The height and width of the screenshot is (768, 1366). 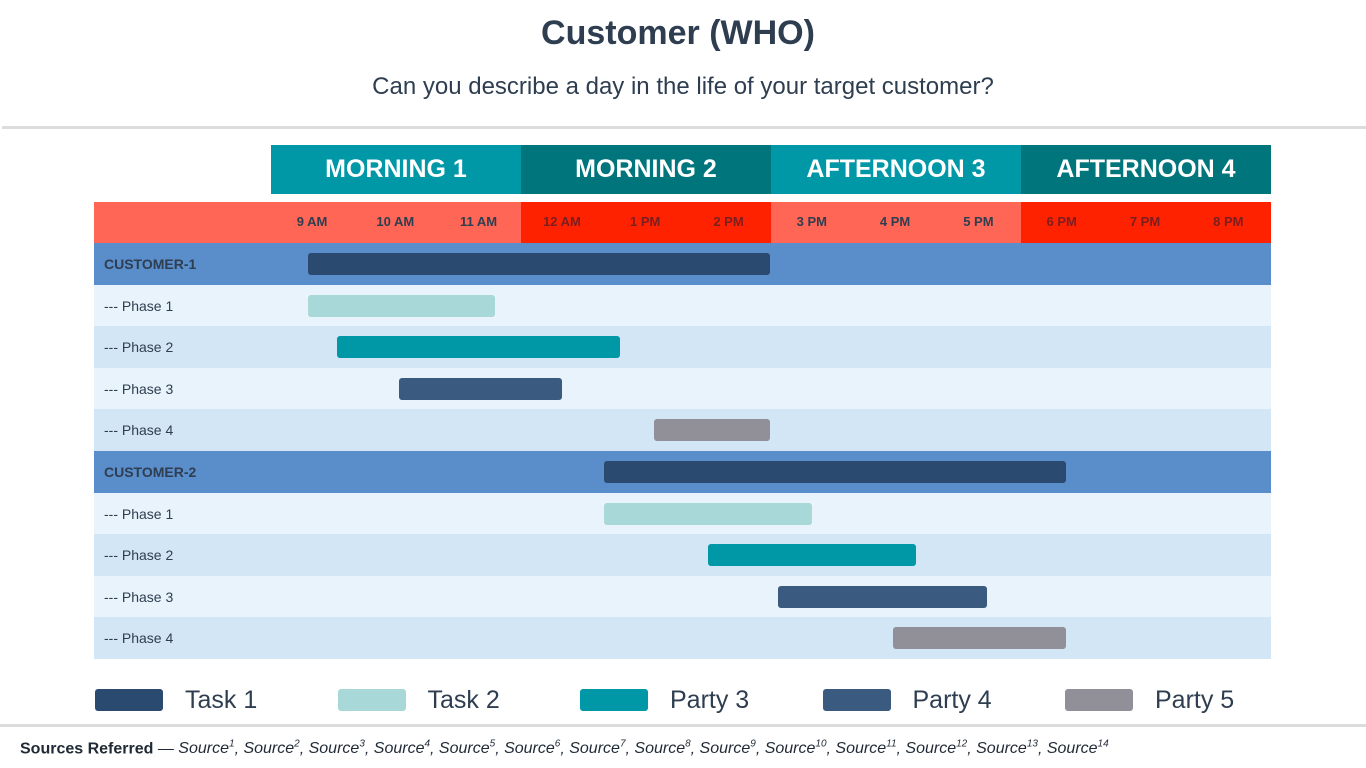 I want to click on legend-label: Task 1, so click(x=221, y=700).